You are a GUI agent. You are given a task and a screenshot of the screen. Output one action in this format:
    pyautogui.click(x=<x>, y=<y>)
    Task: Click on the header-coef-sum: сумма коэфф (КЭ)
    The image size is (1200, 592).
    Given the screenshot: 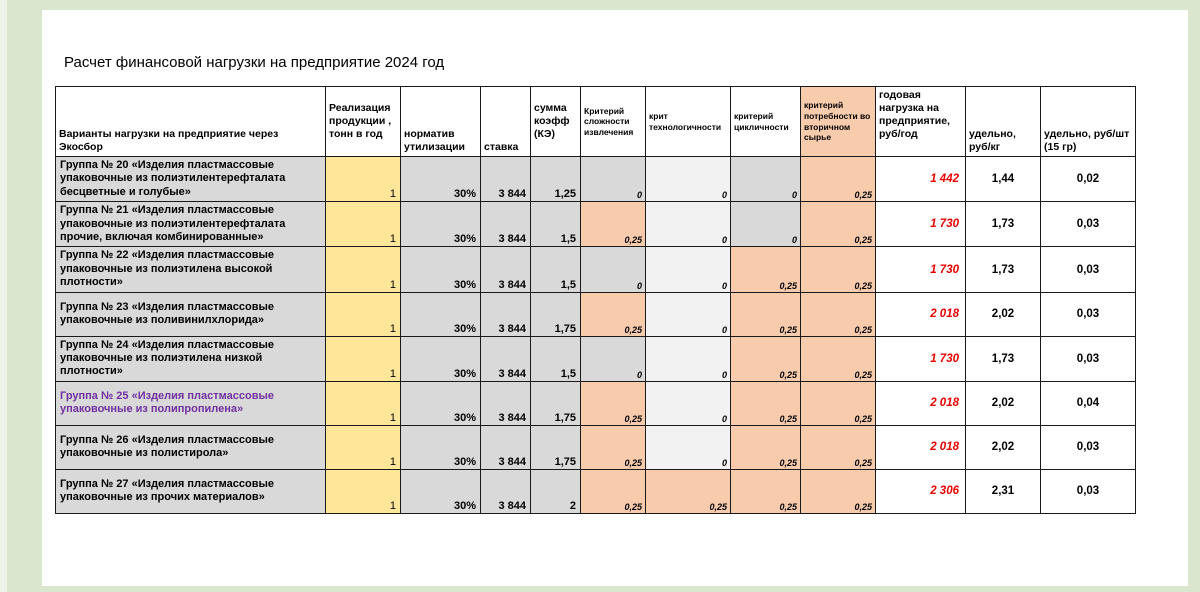 What is the action you would take?
    pyautogui.click(x=555, y=121)
    